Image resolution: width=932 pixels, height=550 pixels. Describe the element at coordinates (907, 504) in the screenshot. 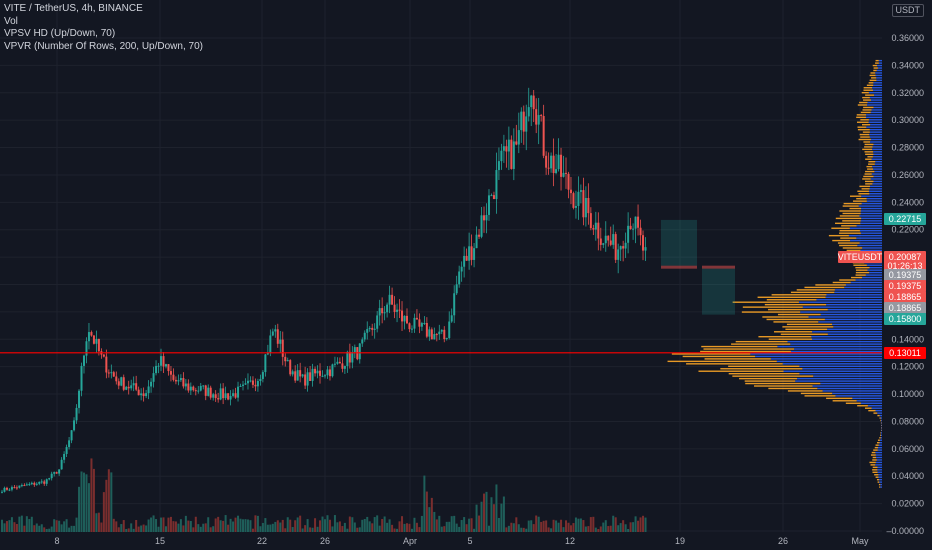

I see `y-tick-label: 0.02000` at that location.